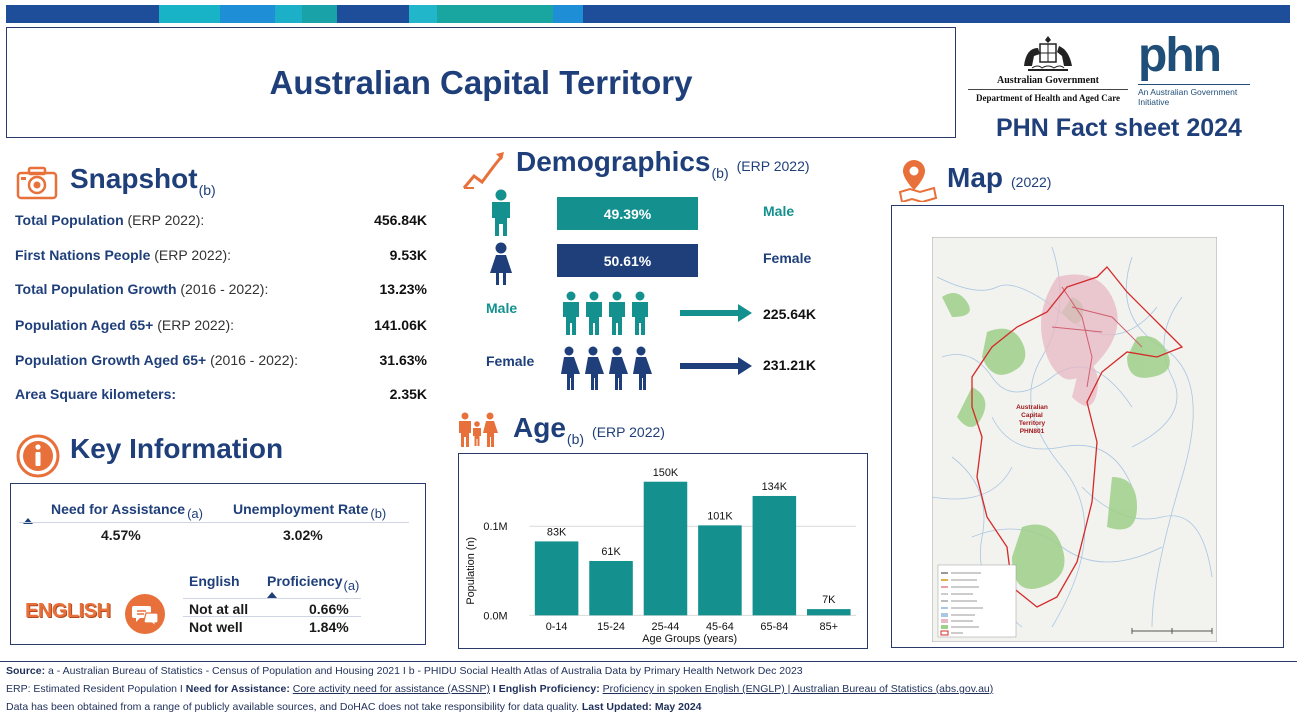  What do you see at coordinates (502, 308) in the screenshot?
I see `male-count-label: Male` at bounding box center [502, 308].